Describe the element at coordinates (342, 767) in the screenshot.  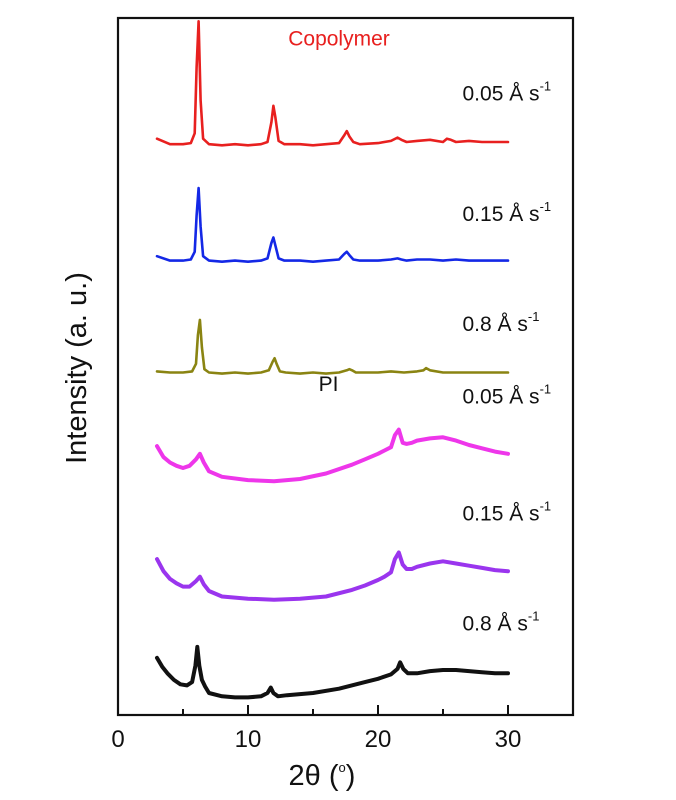
I see `x-axis-title-sup: o` at that location.